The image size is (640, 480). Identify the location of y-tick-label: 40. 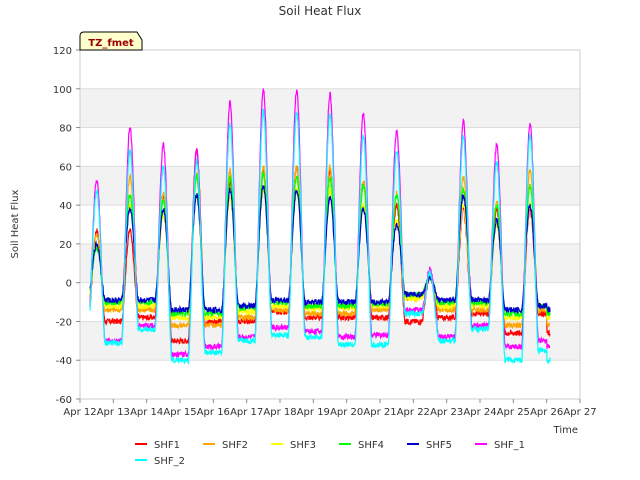
(65, 206).